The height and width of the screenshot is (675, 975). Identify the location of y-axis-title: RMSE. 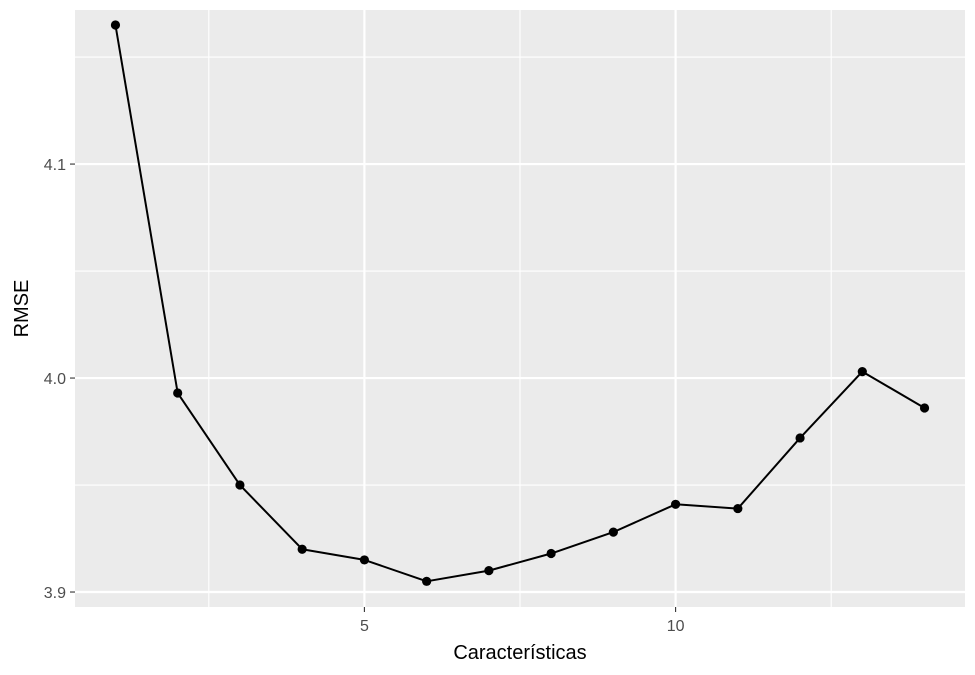
(22, 309).